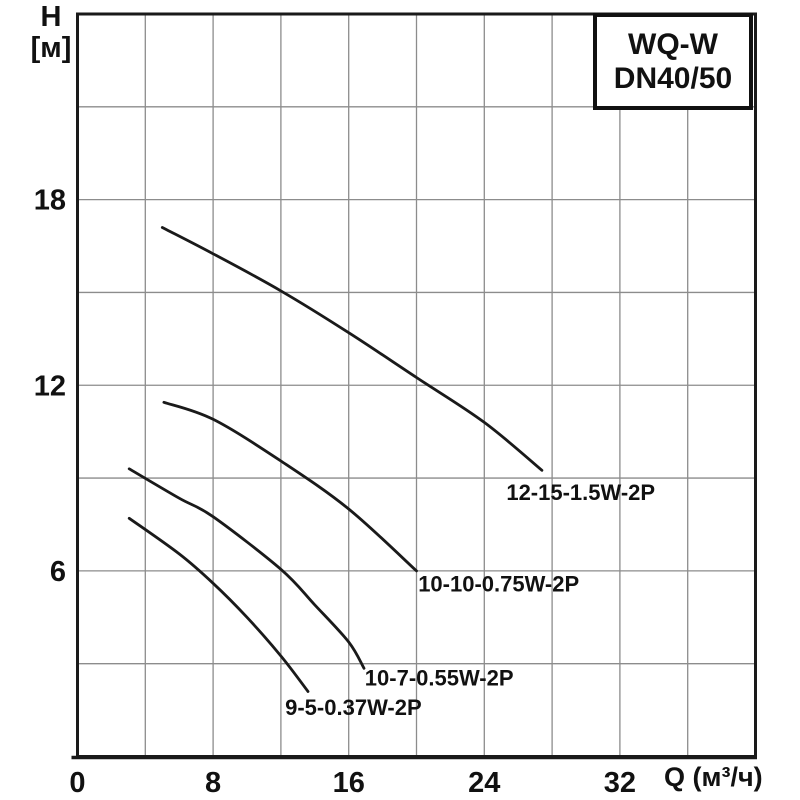 This screenshot has width=800, height=800. Describe the element at coordinates (77, 783) in the screenshot. I see `x-tick-label-0: 0` at that location.